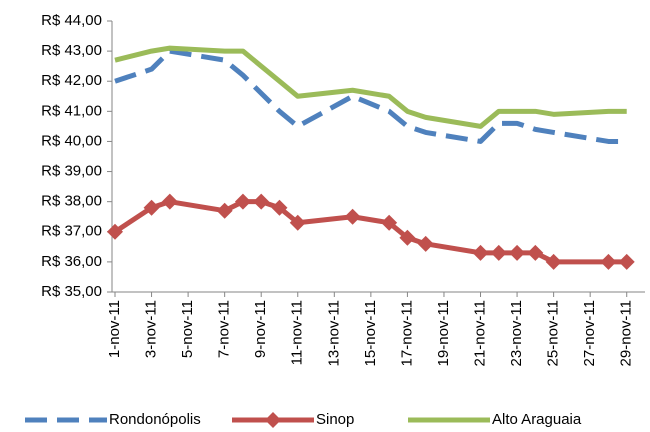 The height and width of the screenshot is (432, 650). Describe the element at coordinates (443, 333) in the screenshot. I see `x-tick-label: 19-nov-11` at that location.